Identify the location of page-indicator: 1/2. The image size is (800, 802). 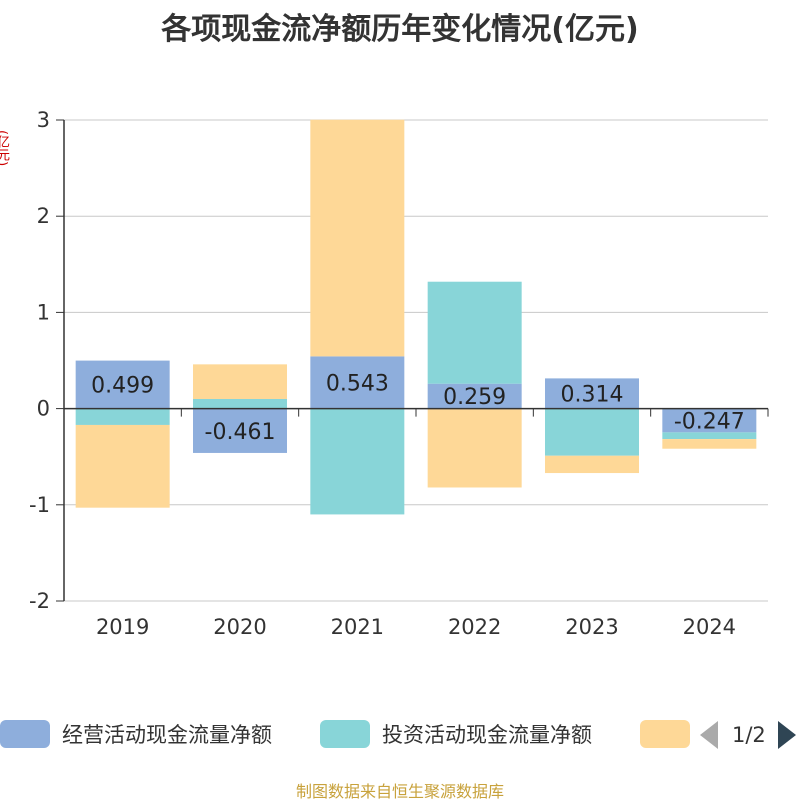
(749, 735).